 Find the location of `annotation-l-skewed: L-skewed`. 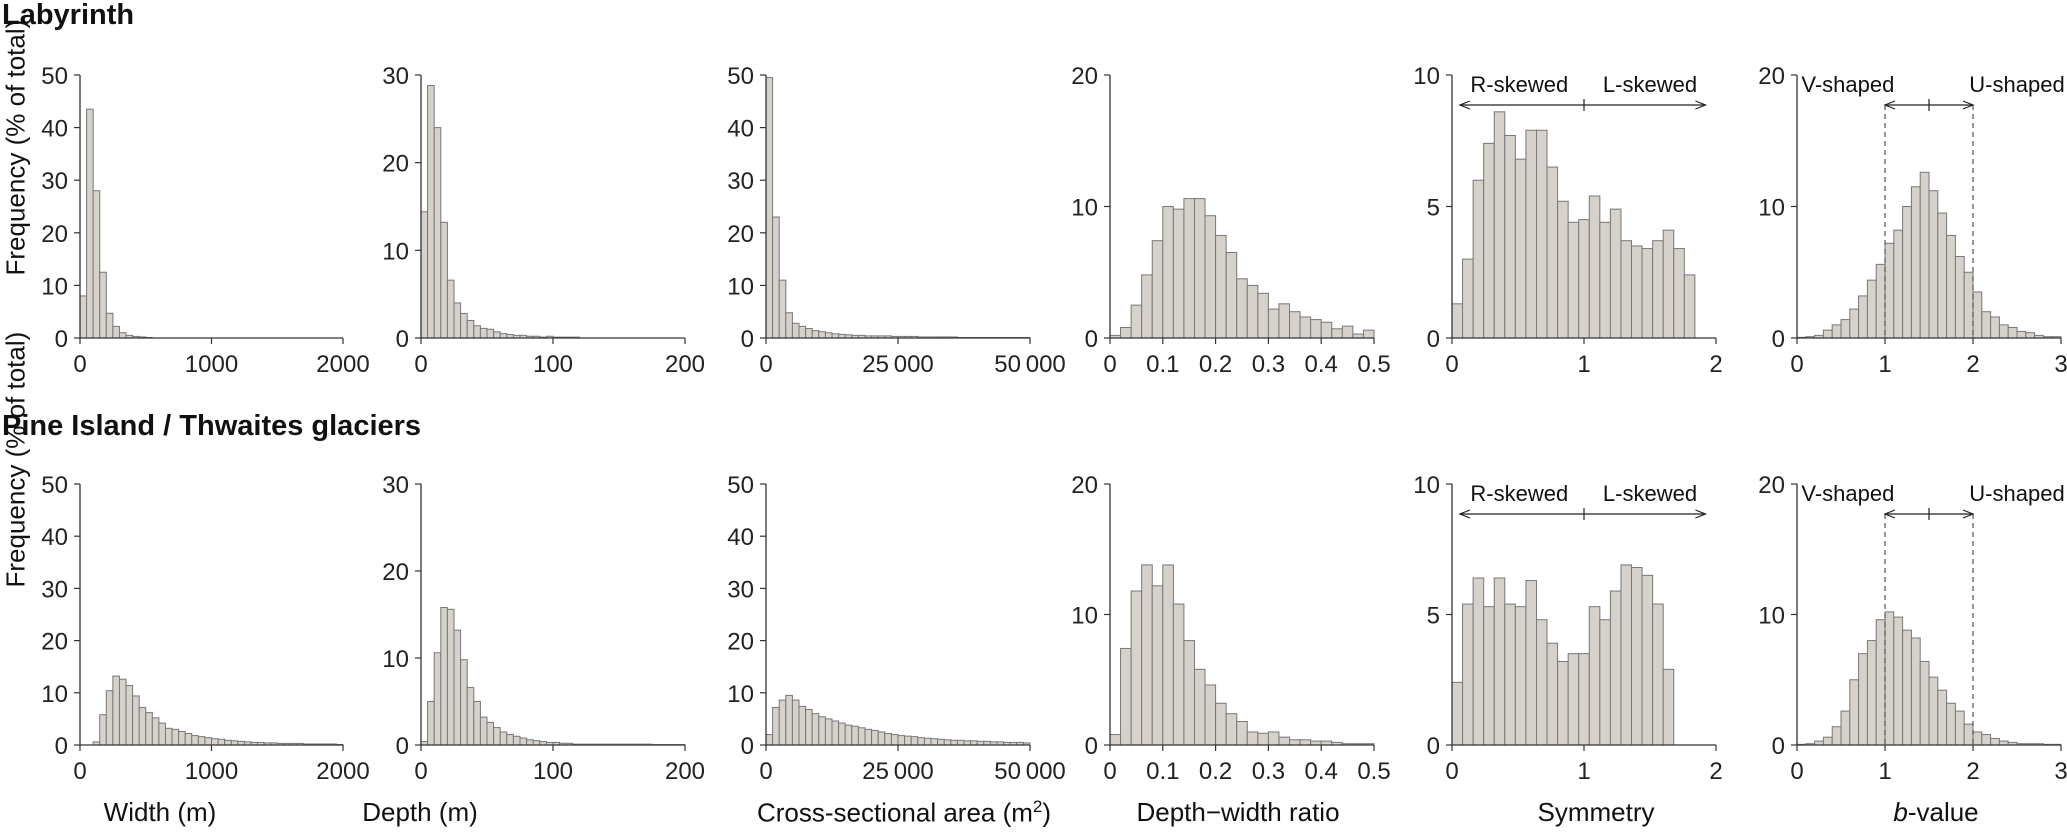

annotation-l-skewed: L-skewed is located at coordinates (1650, 493).